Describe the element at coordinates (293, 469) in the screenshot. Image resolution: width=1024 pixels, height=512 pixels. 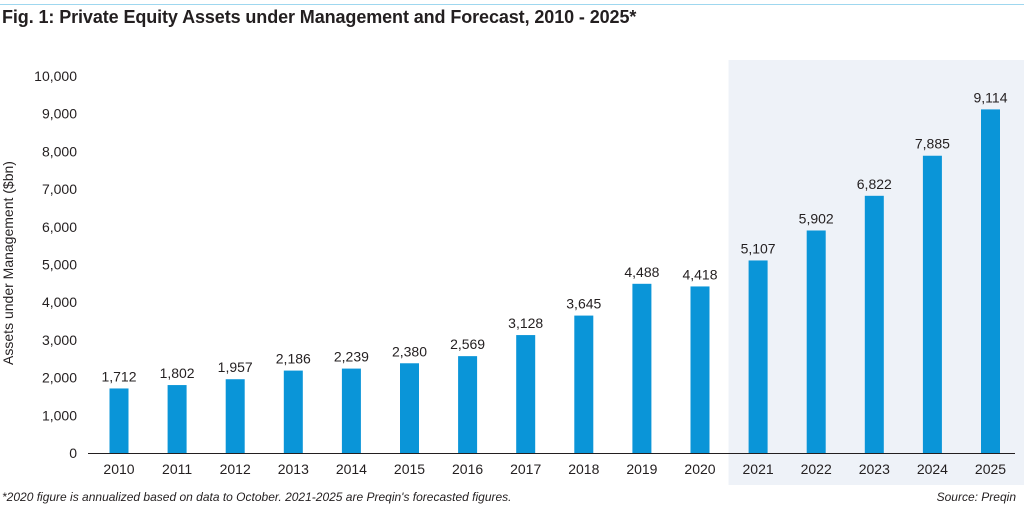
I see `x-tick-label: 2013` at that location.